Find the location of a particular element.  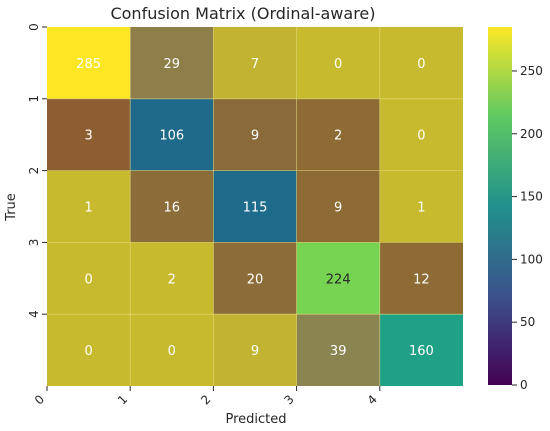

cell-value-label-3-4: 12 is located at coordinates (421, 279).